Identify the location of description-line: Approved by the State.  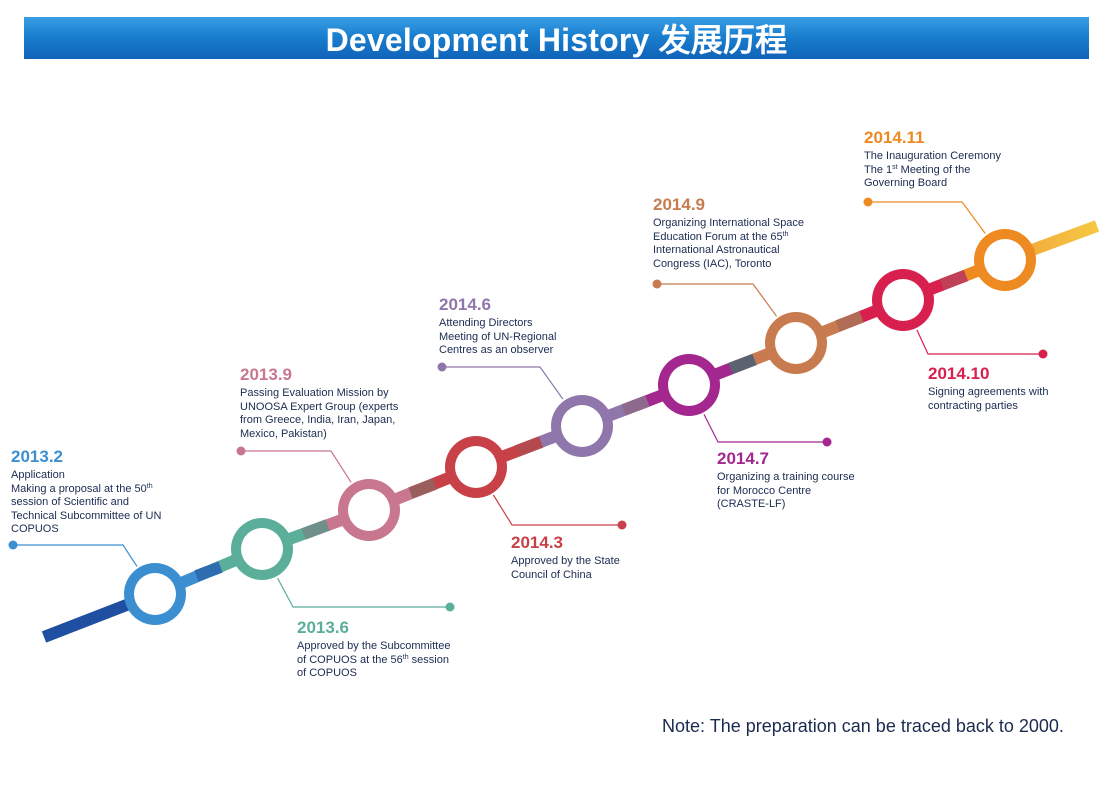
(565, 561).